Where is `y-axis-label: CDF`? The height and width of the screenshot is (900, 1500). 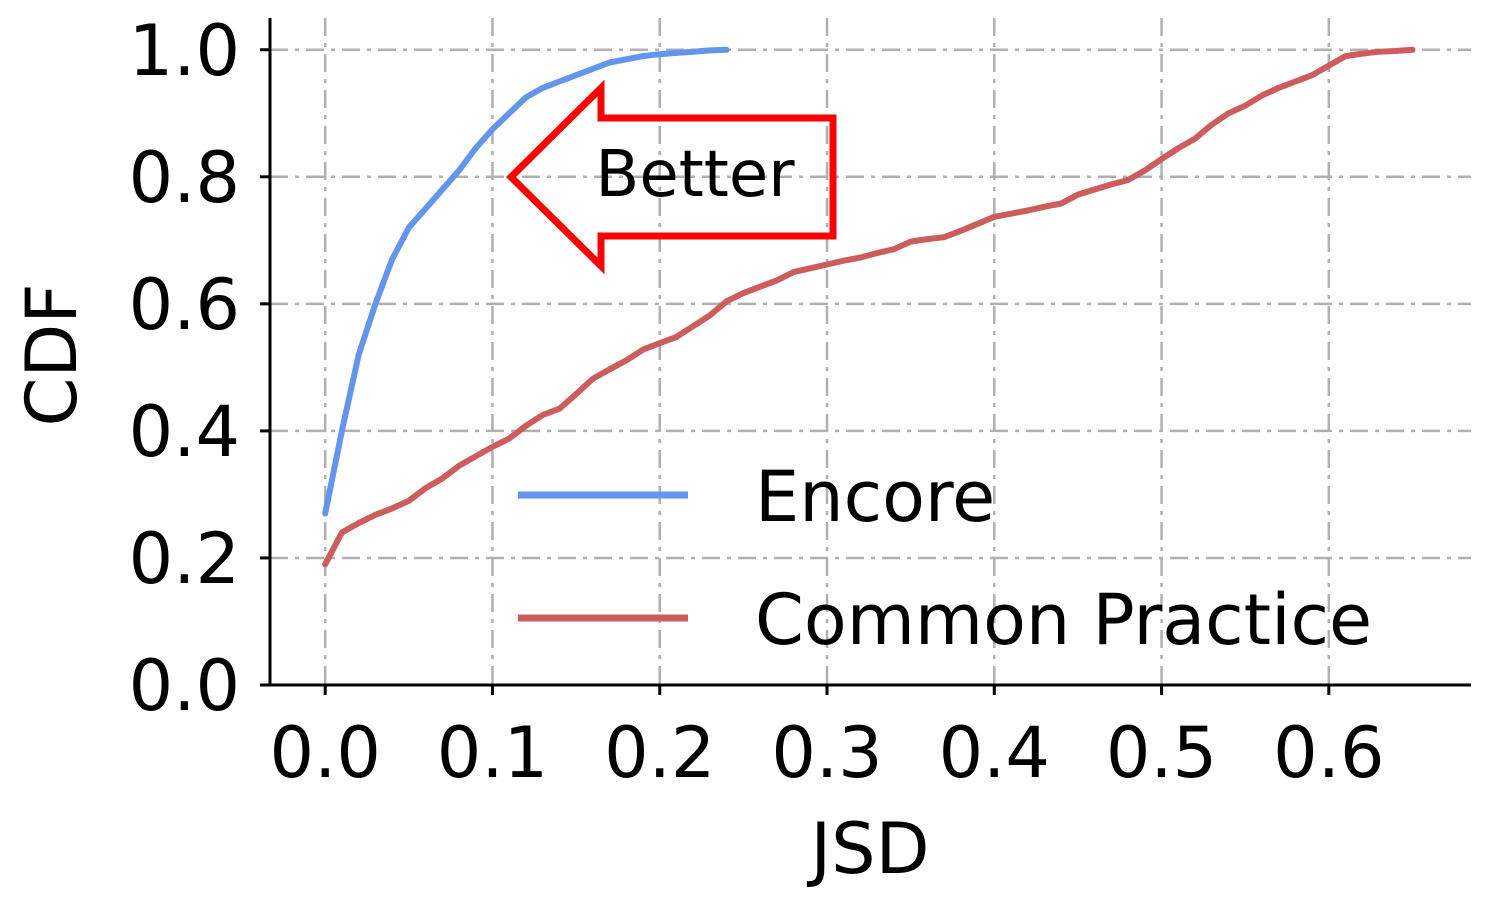 y-axis-label: CDF is located at coordinates (52, 354).